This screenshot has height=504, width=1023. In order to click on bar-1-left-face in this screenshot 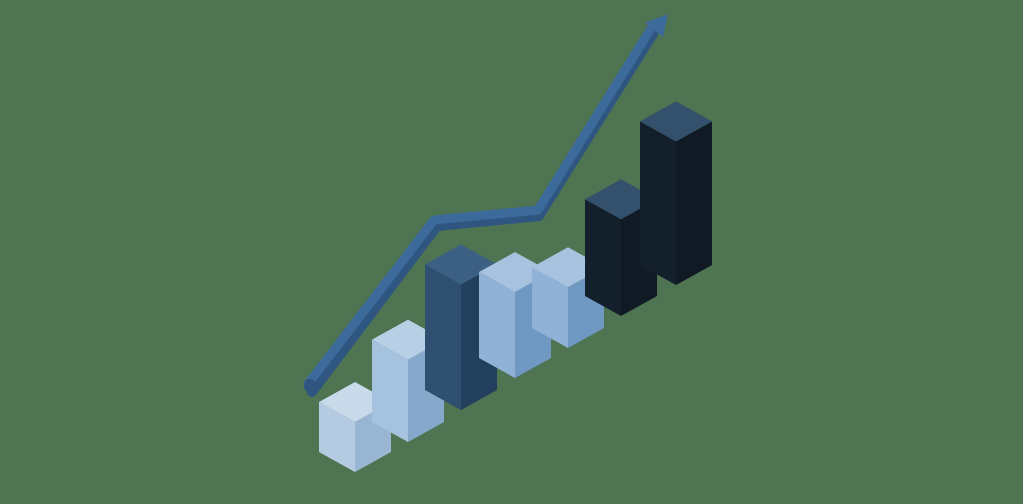, I will do `click(337, 437)`.